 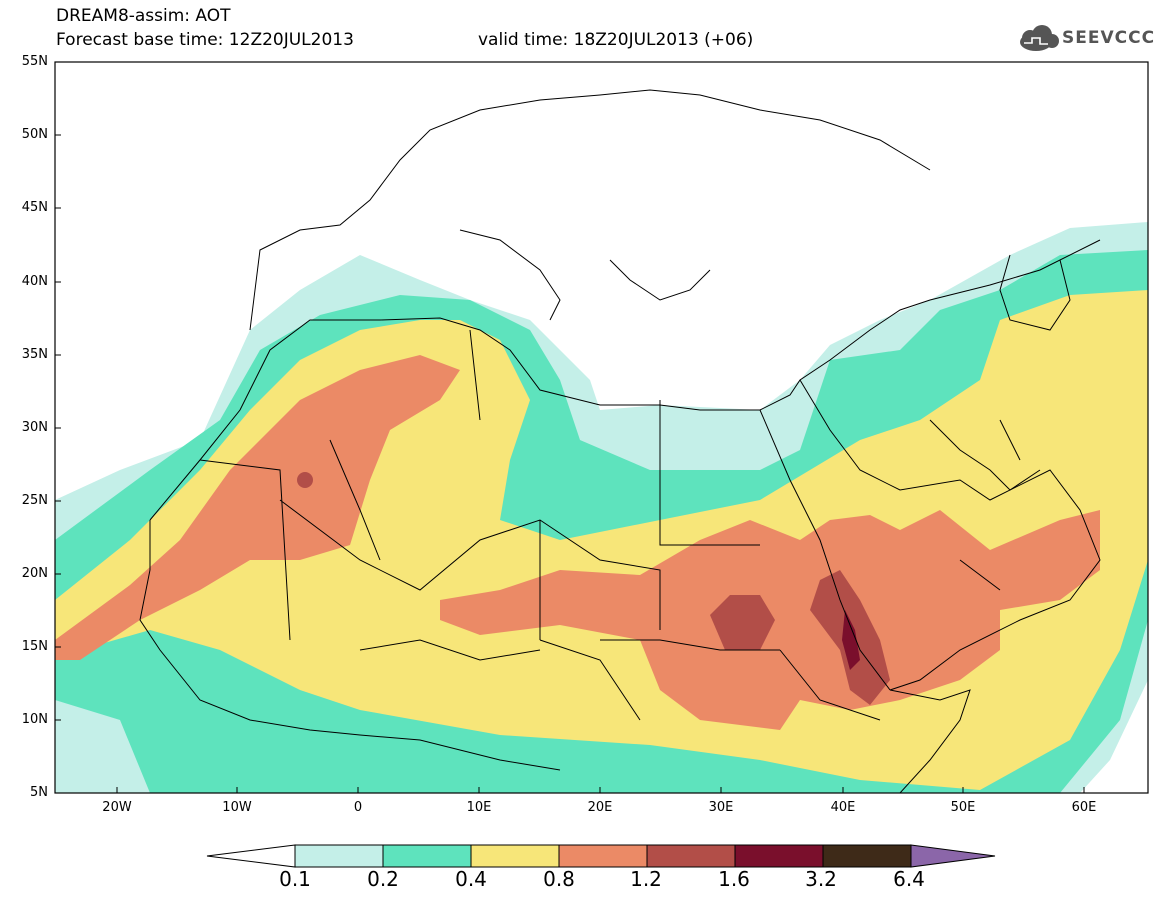 What do you see at coordinates (479, 807) in the screenshot?
I see `lon-label-10e: 10E` at bounding box center [479, 807].